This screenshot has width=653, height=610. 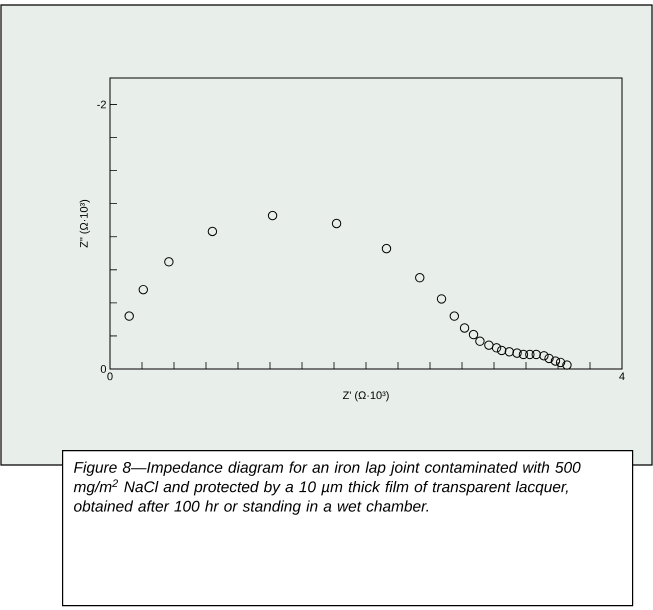 I want to click on y-tick-label: -2, so click(x=101, y=104).